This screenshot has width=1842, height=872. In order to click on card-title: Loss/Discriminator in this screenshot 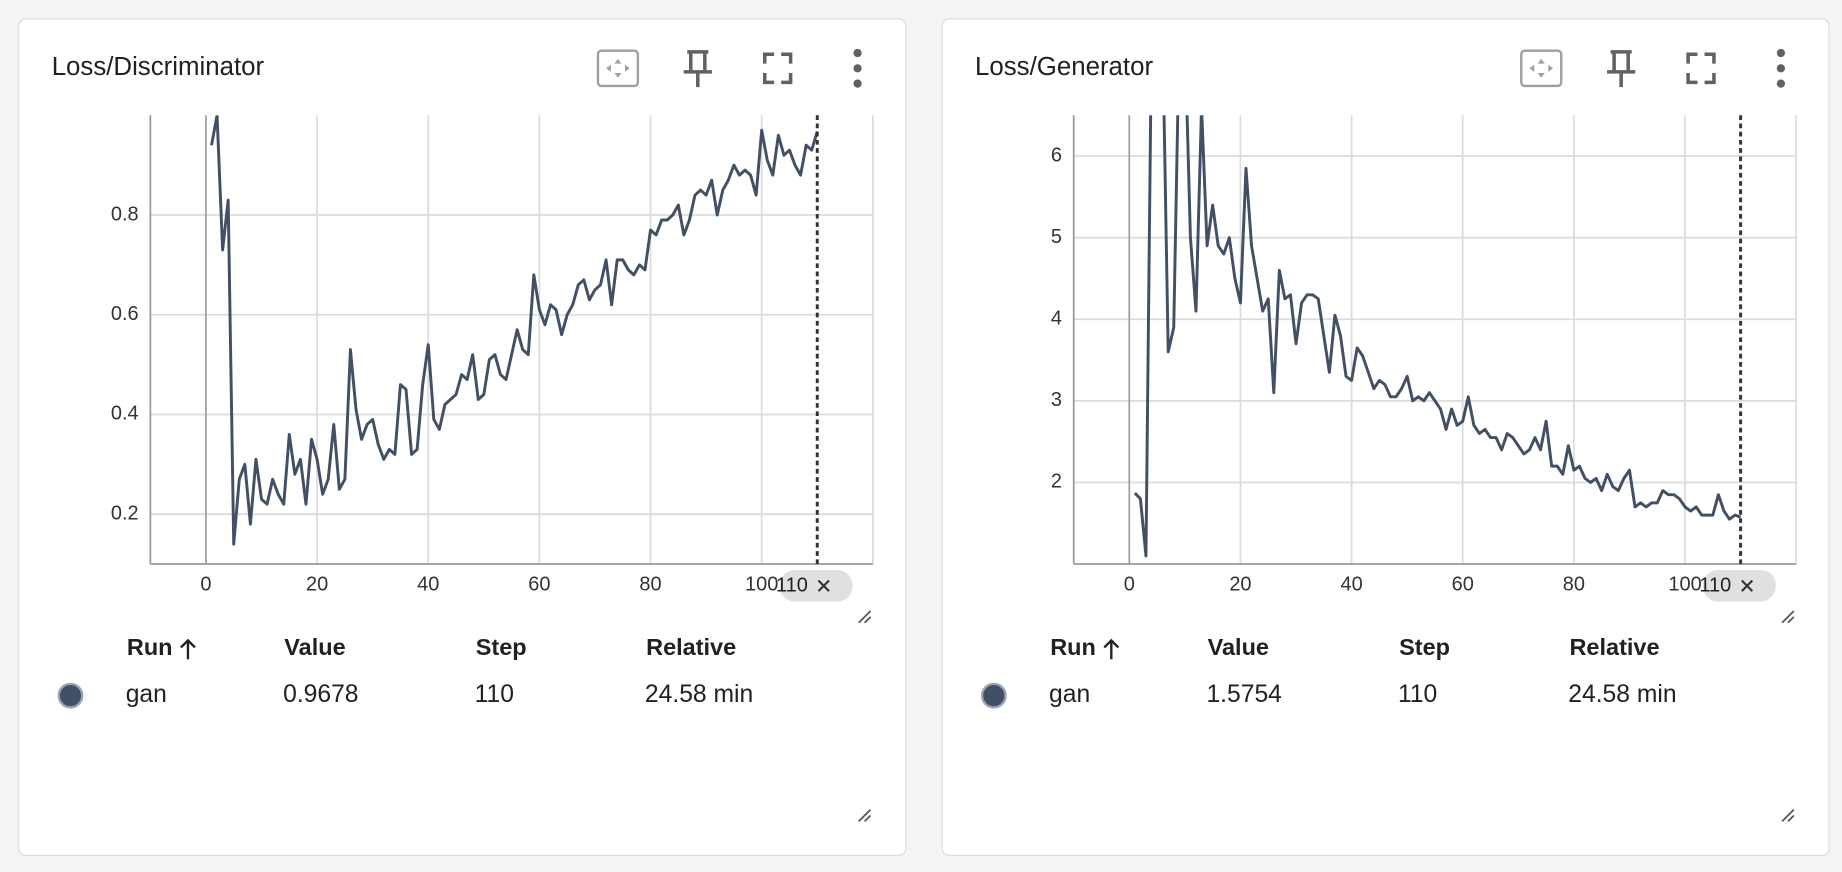, I will do `click(158, 67)`.